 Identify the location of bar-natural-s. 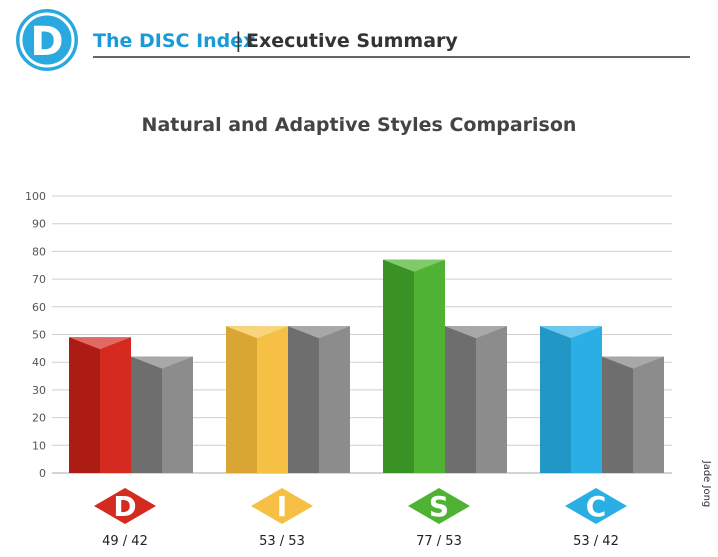
(414, 366).